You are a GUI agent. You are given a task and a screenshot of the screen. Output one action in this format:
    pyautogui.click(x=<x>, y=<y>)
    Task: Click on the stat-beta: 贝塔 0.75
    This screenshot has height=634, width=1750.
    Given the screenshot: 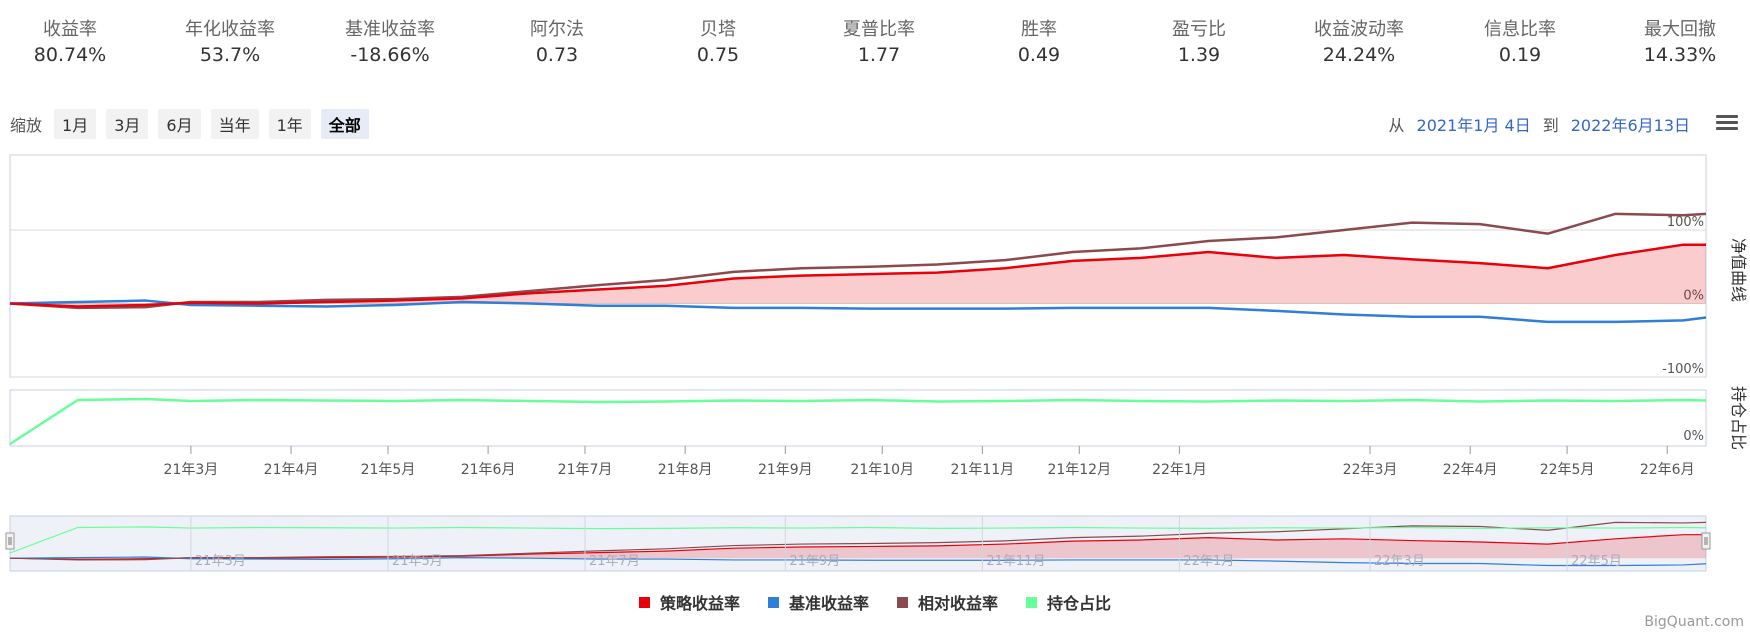 What is the action you would take?
    pyautogui.click(x=718, y=43)
    